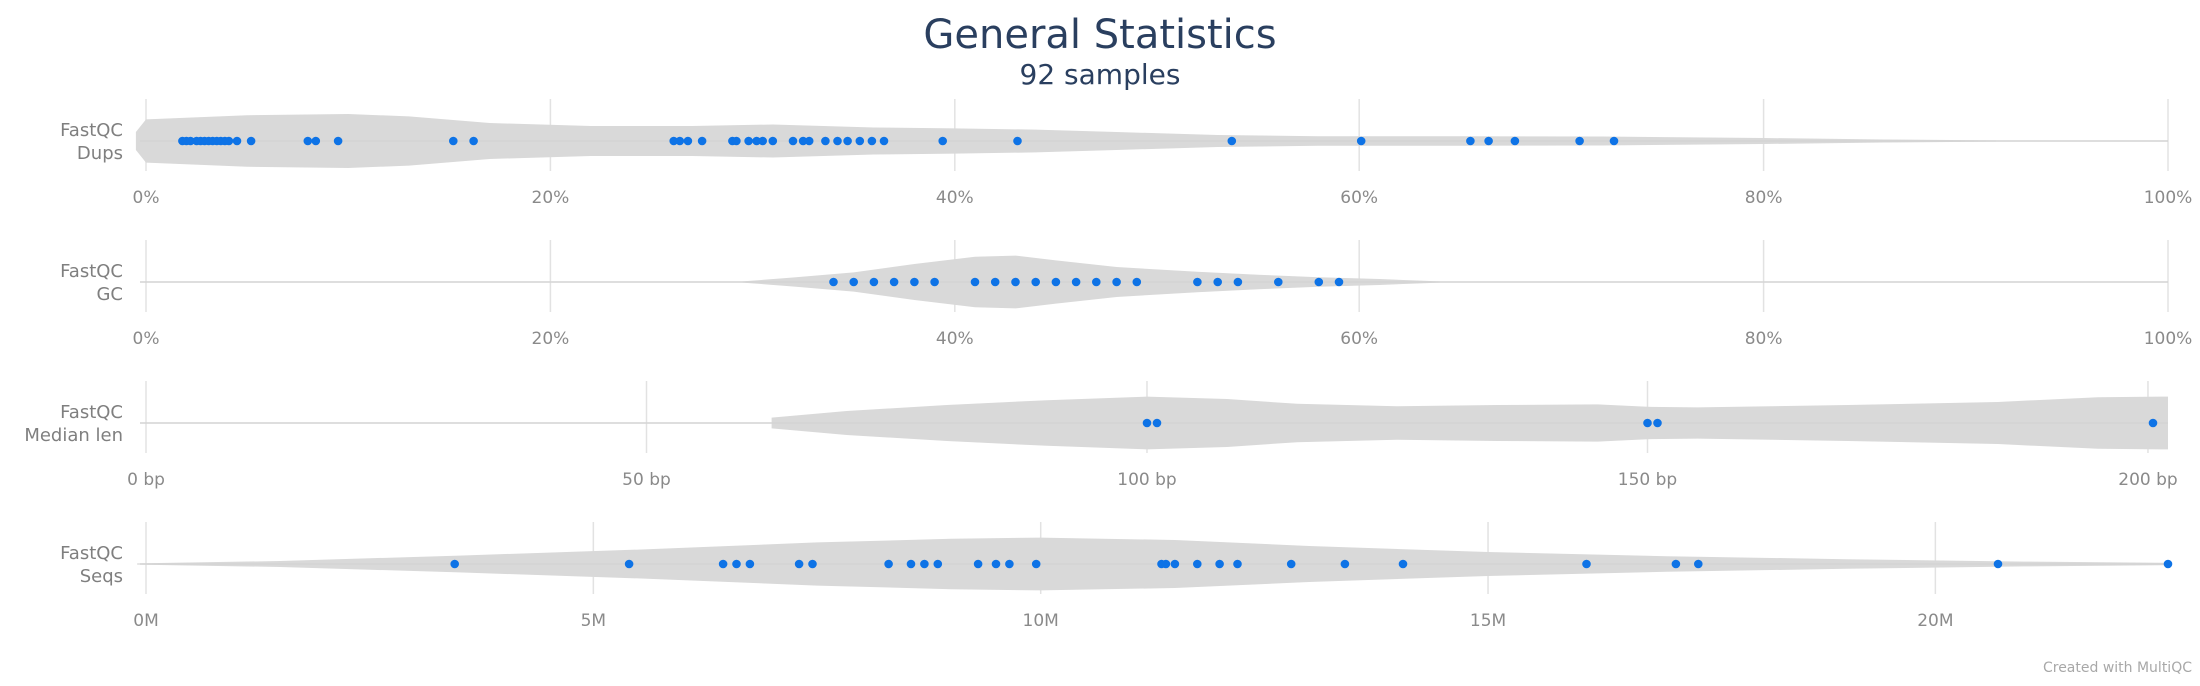 This screenshot has width=2200, height=686. What do you see at coordinates (73, 435) in the screenshot?
I see `row-label: Median len` at bounding box center [73, 435].